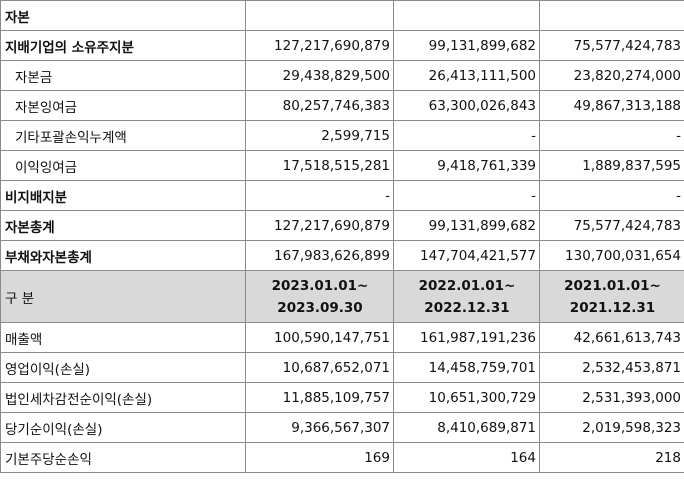  I want to click on row-label: 비지배지분, so click(123, 195).